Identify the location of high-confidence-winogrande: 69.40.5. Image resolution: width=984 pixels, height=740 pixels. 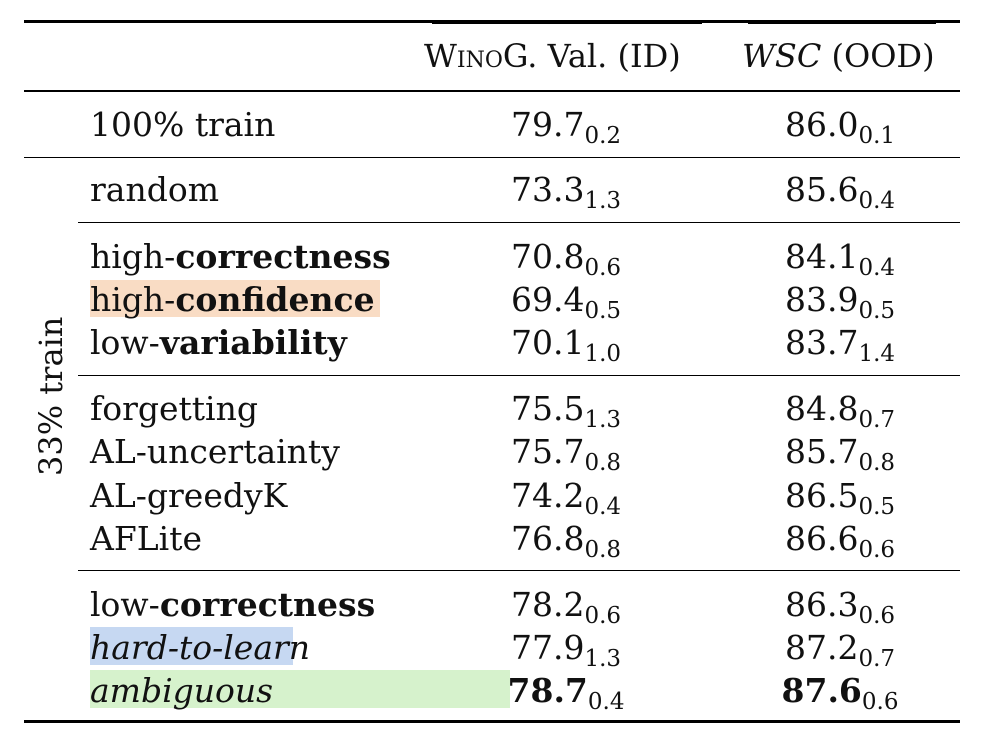
(566, 302).